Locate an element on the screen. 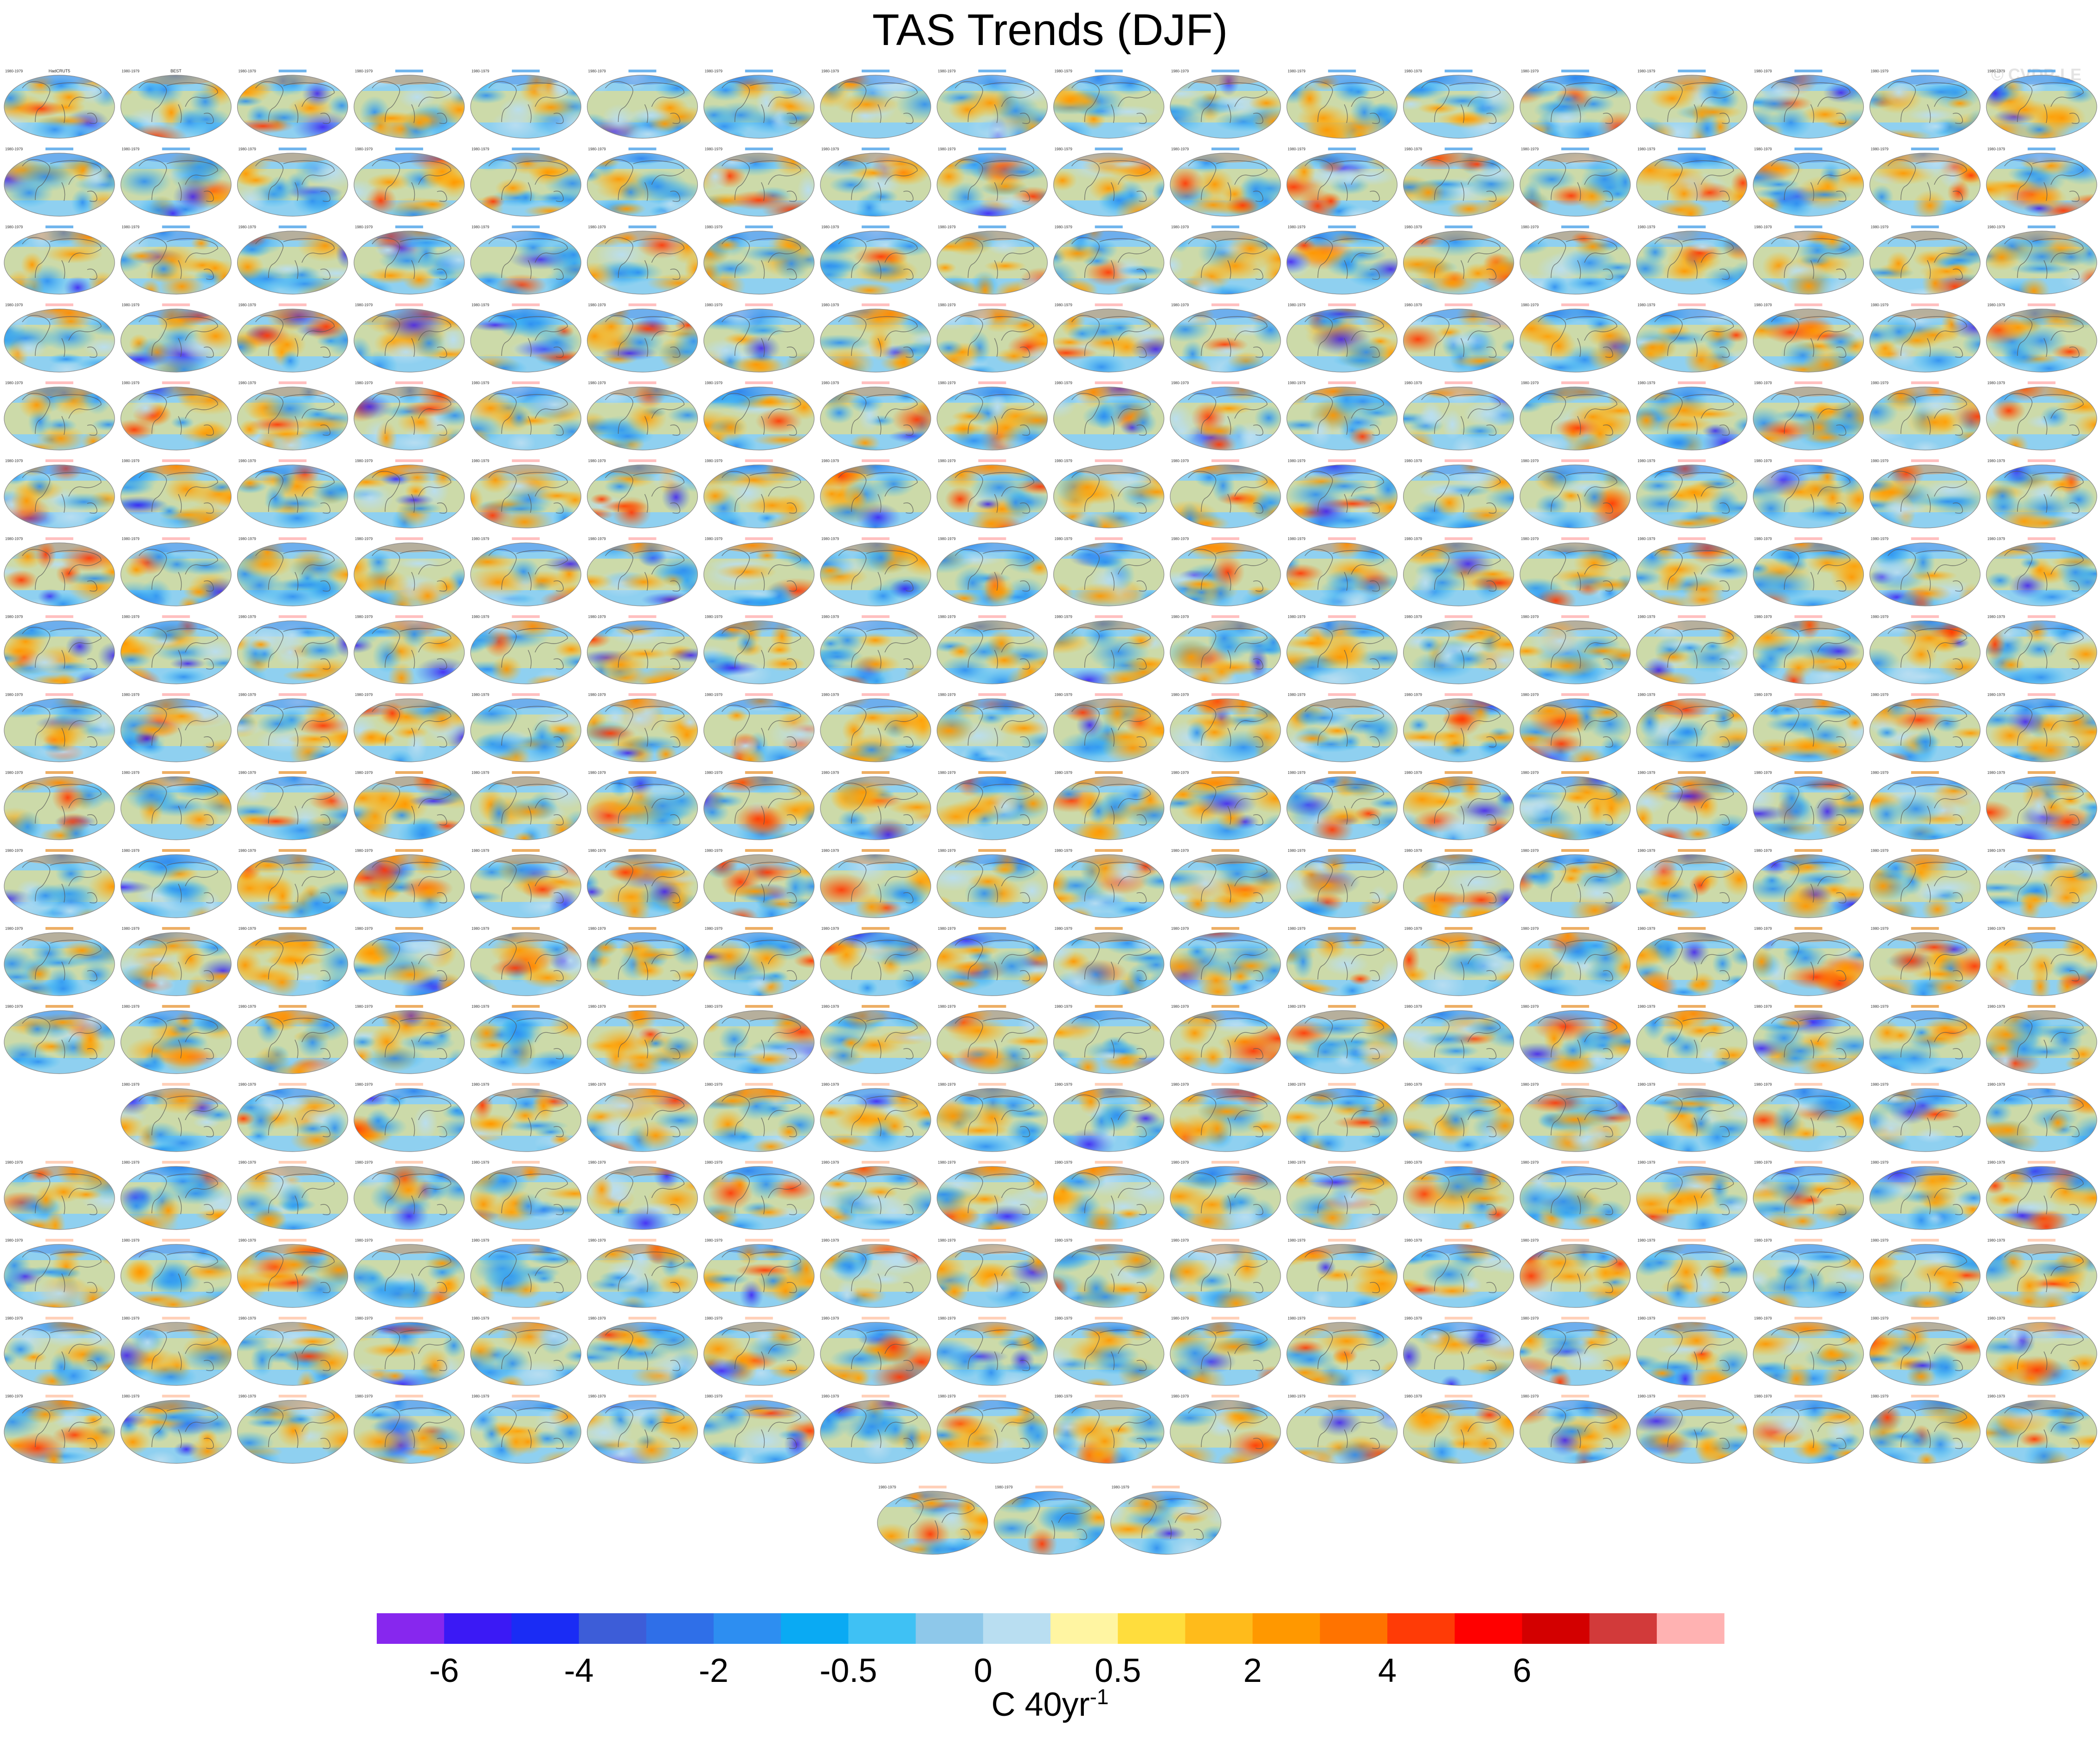 This screenshot has height=1745, width=2100. colorbar-tick-label: 2 is located at coordinates (1252, 1670).